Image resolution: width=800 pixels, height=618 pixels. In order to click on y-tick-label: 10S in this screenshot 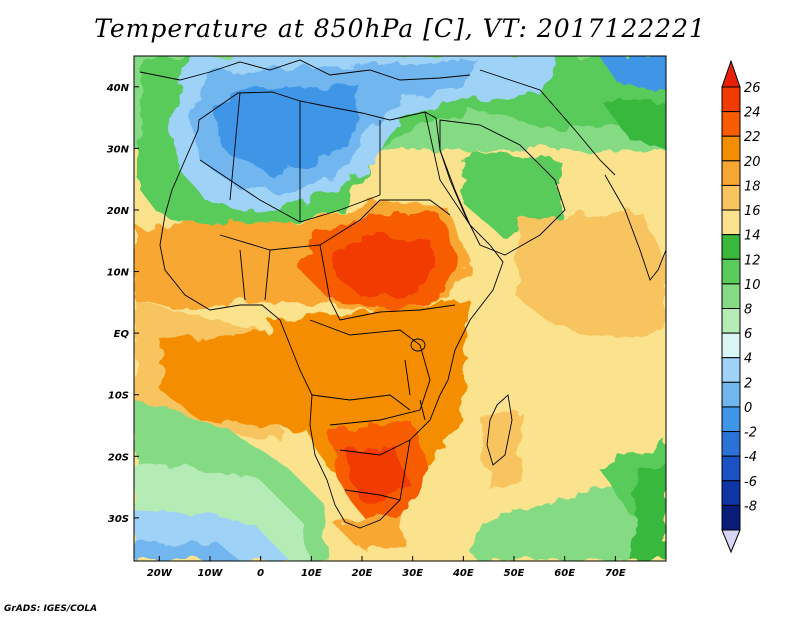, I will do `click(118, 396)`.